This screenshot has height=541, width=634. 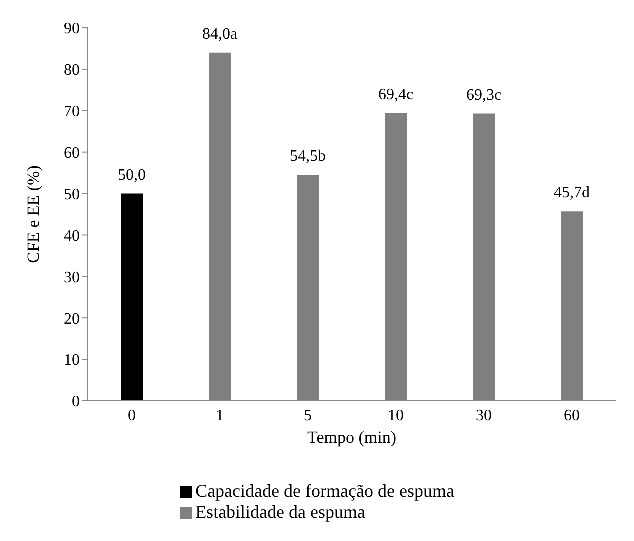 I want to click on x-axis-title: Tempo (min), so click(x=352, y=437).